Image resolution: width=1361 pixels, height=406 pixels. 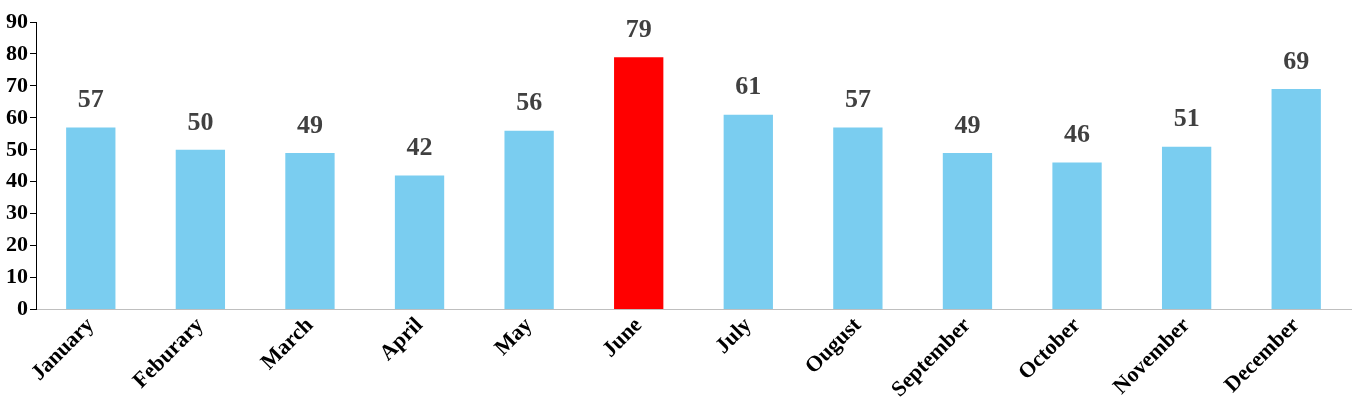 What do you see at coordinates (17, 20) in the screenshot?
I see `y-tick-label: 90` at bounding box center [17, 20].